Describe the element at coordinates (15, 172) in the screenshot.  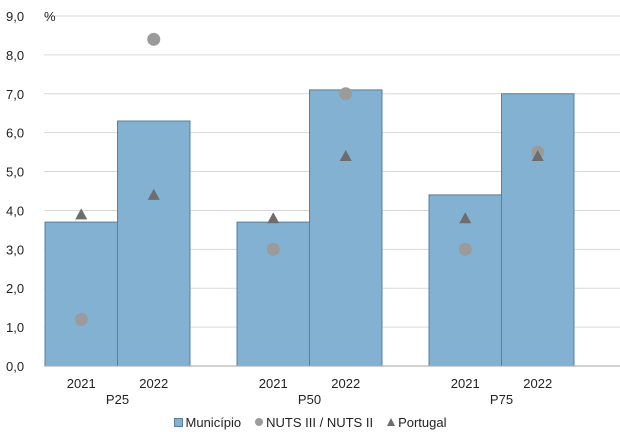
I see `y-tick-label: 5,0` at that location.